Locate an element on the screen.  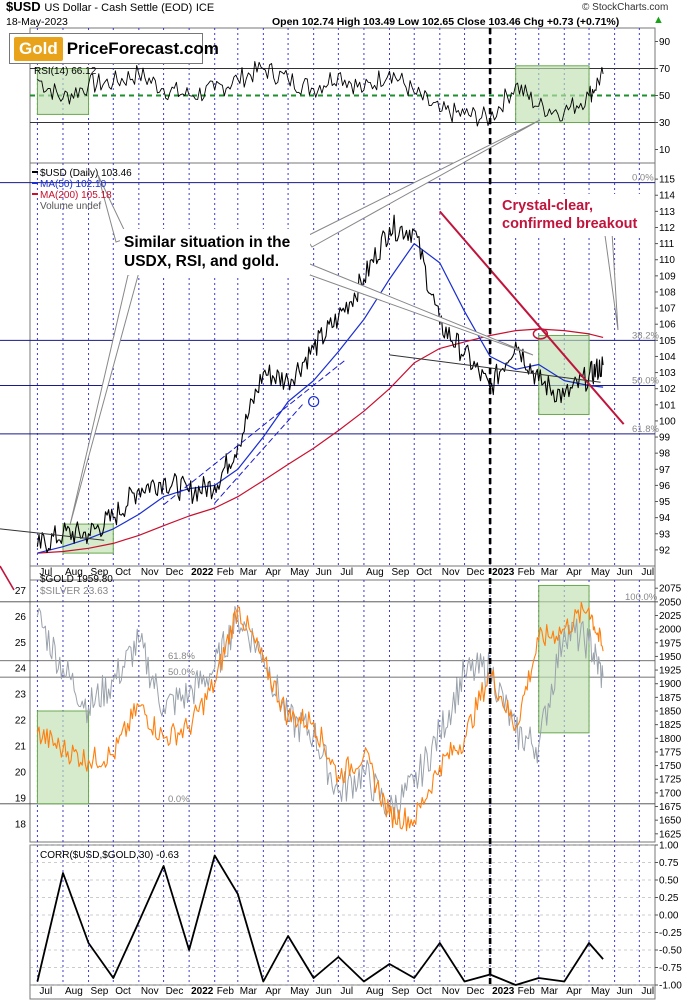
usd-legend-ma200: MA(200) 105.18 is located at coordinates (76, 195).